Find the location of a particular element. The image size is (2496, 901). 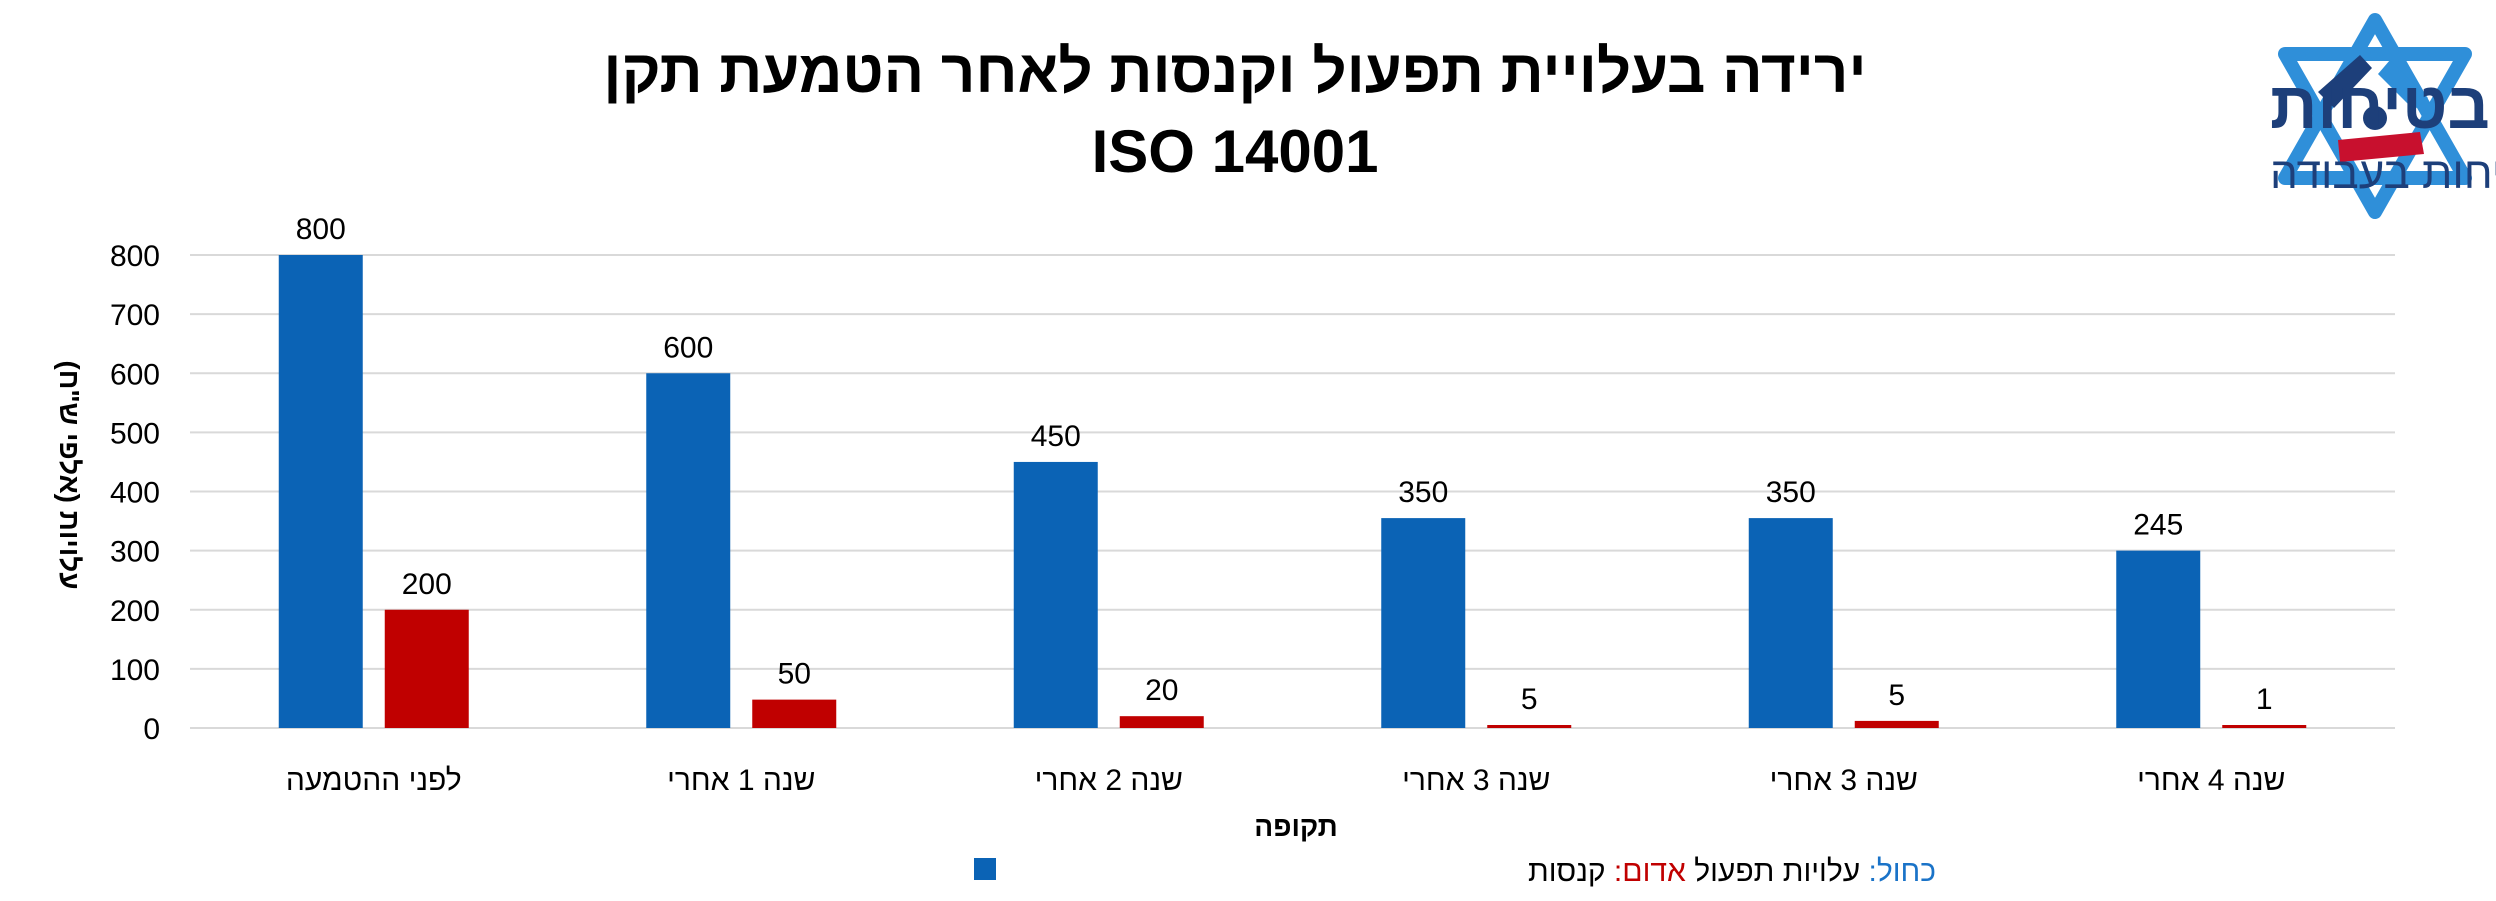

x-axis-title: תקופה is located at coordinates (1295, 826).